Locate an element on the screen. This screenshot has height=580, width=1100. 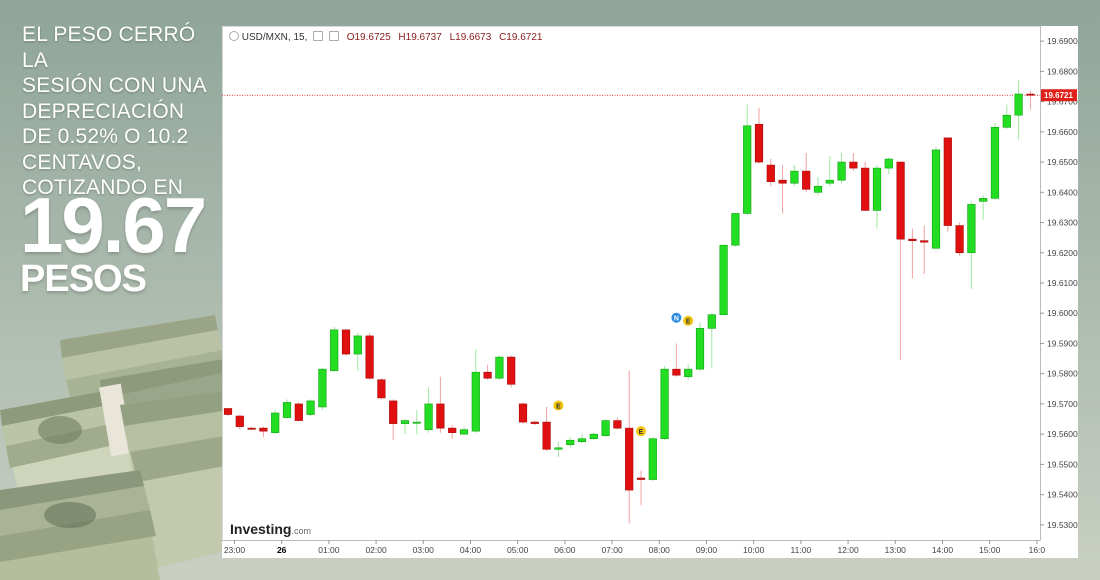
x-tick-label: 12:00 is located at coordinates (848, 550).